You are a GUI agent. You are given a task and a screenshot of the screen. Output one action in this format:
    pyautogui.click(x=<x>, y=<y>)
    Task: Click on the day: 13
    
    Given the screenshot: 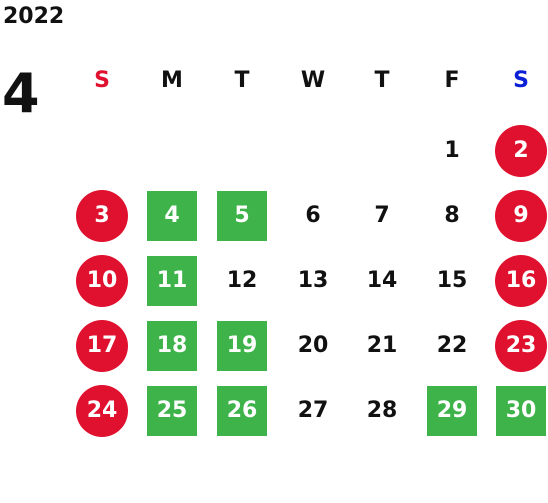 What is the action you would take?
    pyautogui.click(x=313, y=280)
    